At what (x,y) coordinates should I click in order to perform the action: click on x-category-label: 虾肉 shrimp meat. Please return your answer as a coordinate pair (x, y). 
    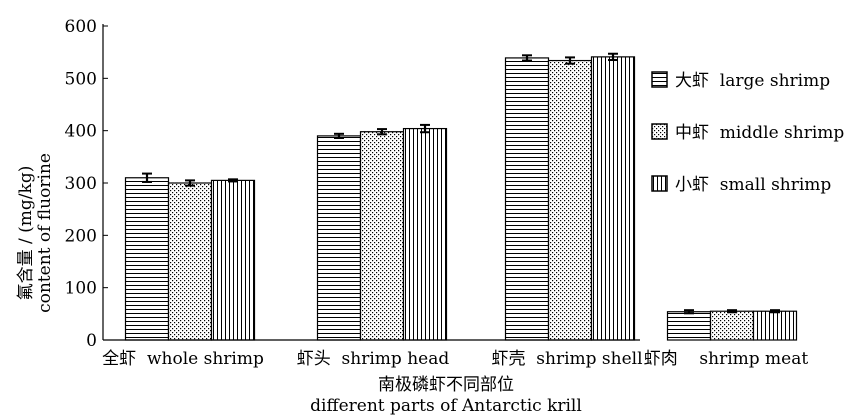
    Looking at the image, I should click on (726, 359).